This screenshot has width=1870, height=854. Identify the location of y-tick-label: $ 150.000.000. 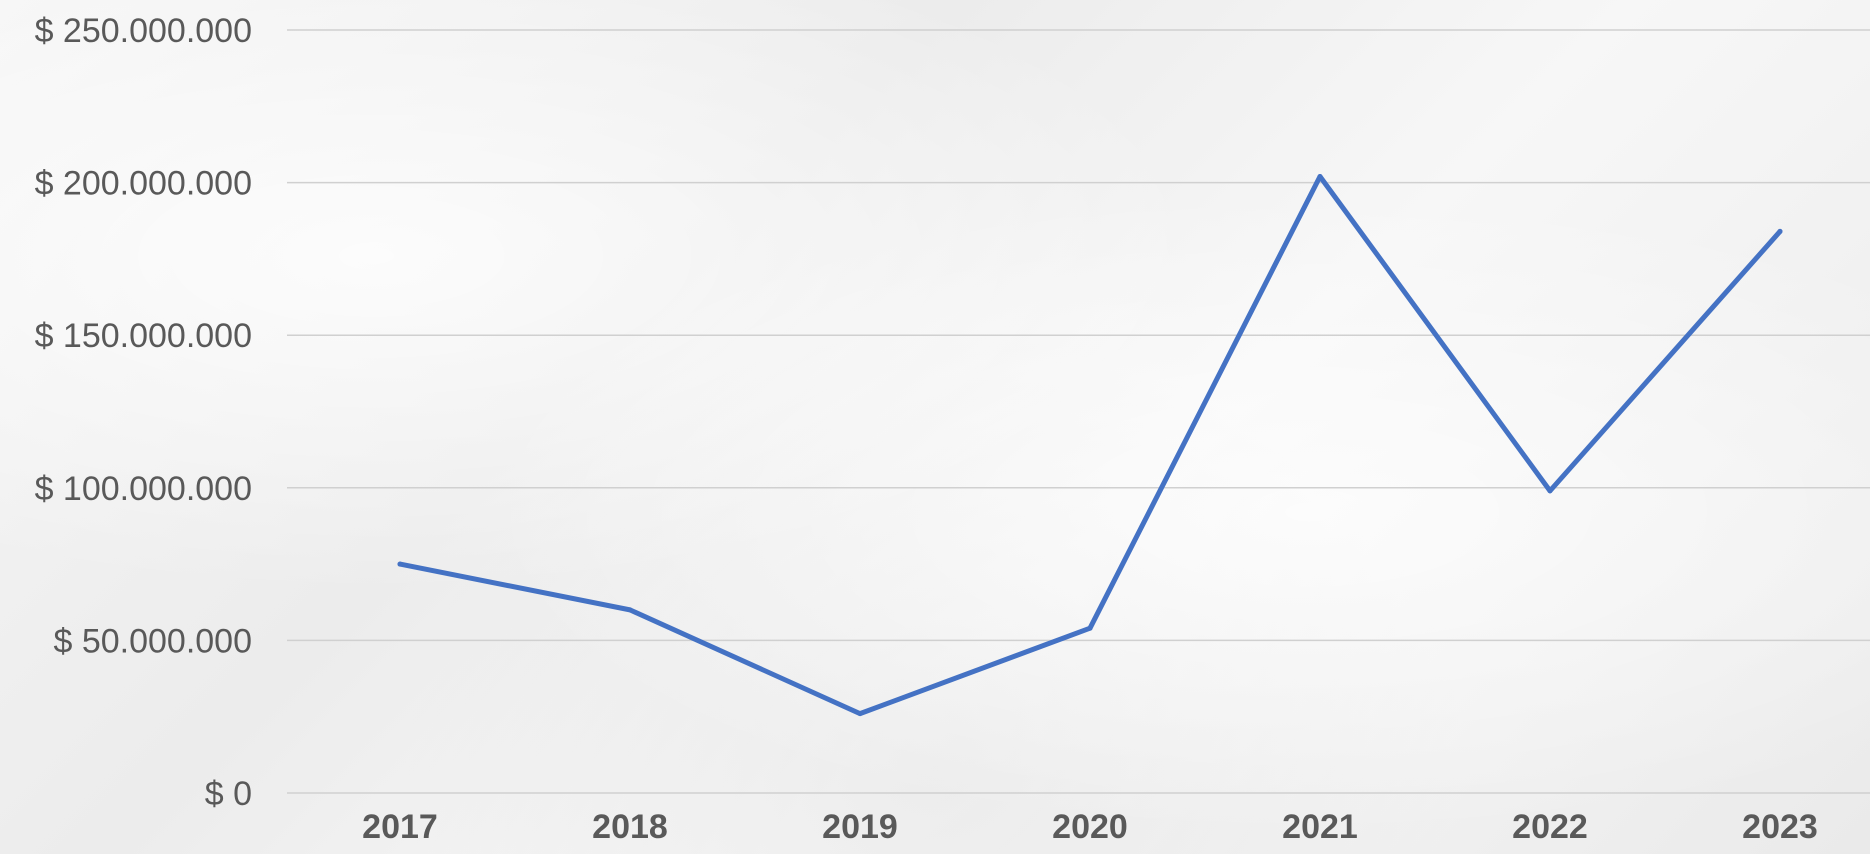
(143, 336).